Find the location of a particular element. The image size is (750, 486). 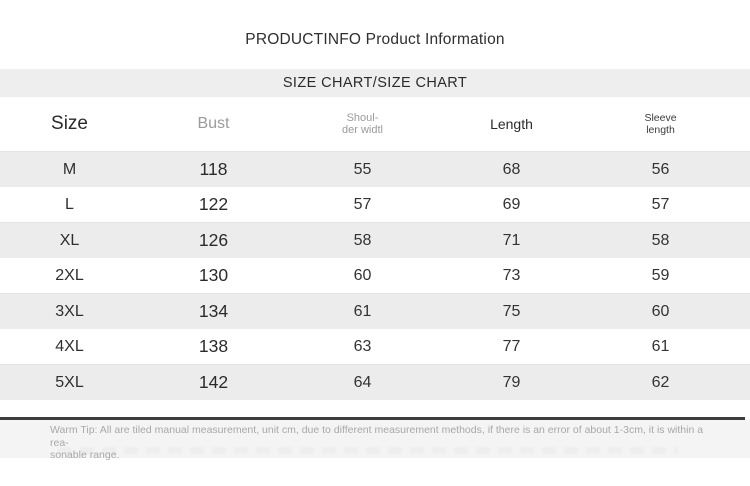

table-row-l: L 122 57 69 57 is located at coordinates (375, 204).